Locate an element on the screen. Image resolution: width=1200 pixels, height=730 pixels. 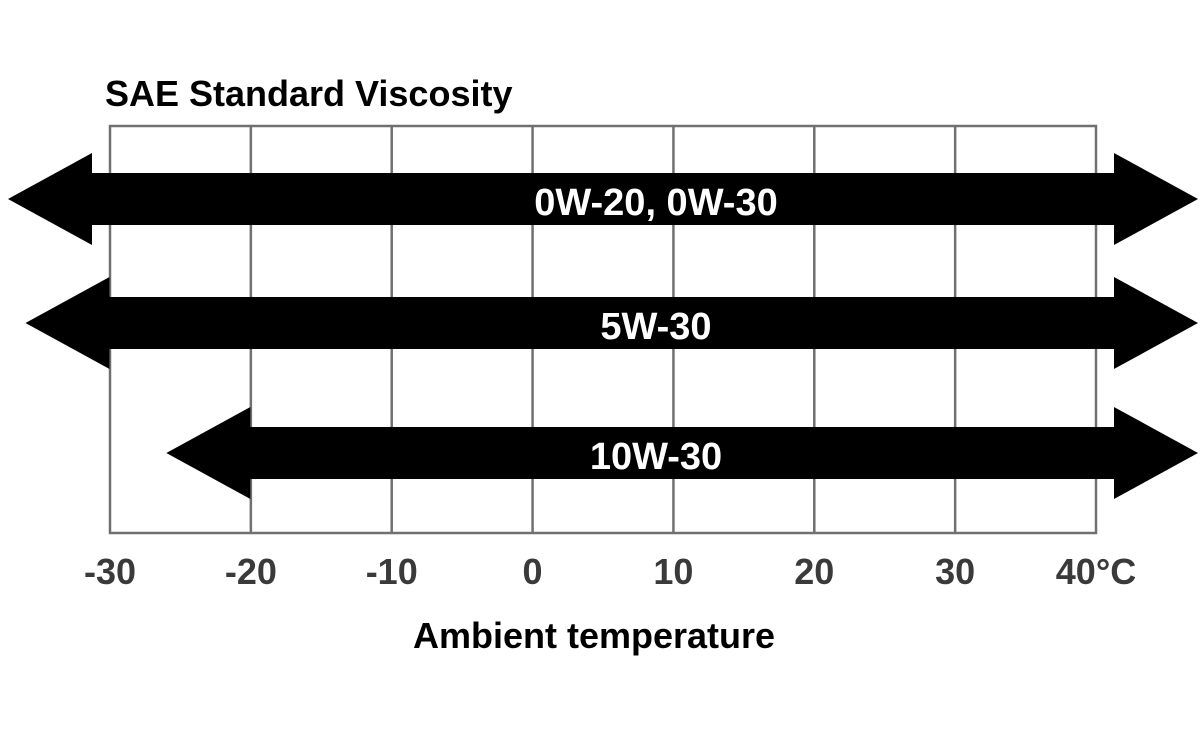
x-axis-label: Ambient temperature is located at coordinates (594, 635).